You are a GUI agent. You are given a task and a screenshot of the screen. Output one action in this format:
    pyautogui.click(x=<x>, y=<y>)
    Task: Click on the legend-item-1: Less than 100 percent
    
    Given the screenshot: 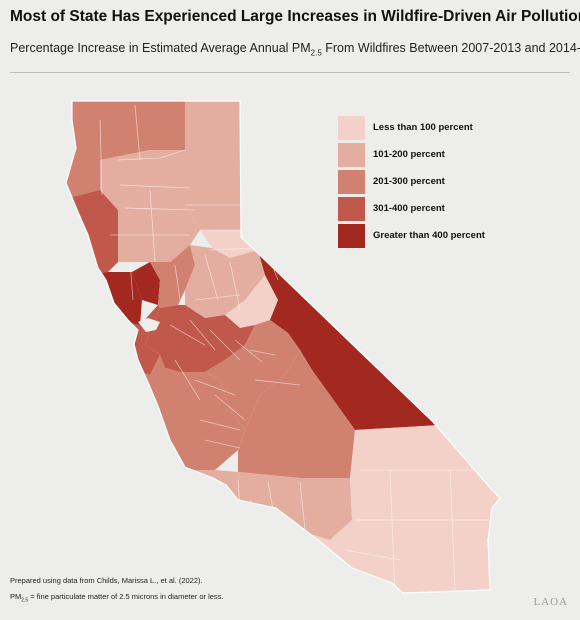 What is the action you would take?
    pyautogui.click(x=411, y=127)
    